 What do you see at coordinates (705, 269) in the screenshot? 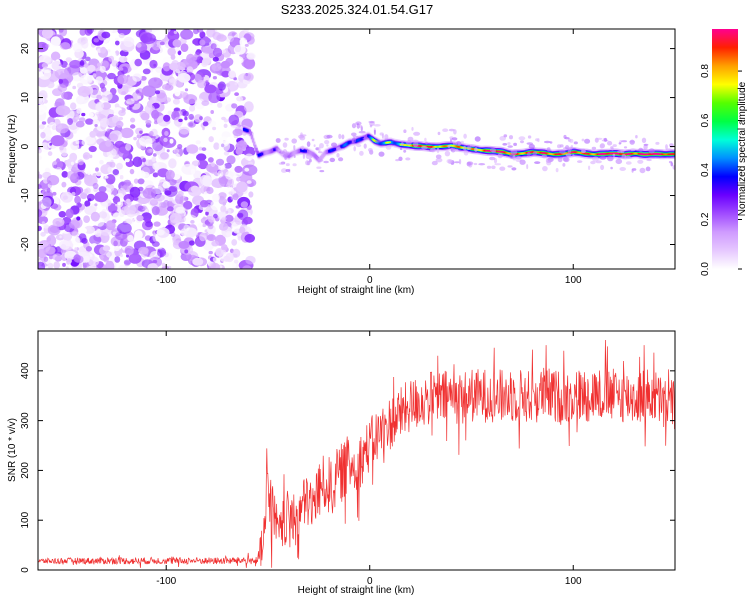
I see `colorbar-tick-label: 0.0` at bounding box center [705, 269].